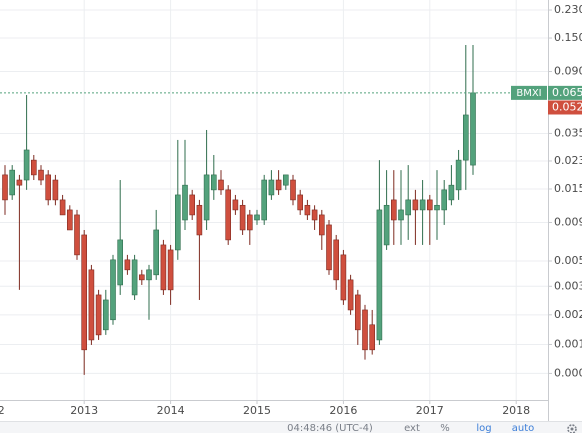  What do you see at coordinates (568, 37) in the screenshot?
I see `y-tick-label: 0.150` at bounding box center [568, 37].